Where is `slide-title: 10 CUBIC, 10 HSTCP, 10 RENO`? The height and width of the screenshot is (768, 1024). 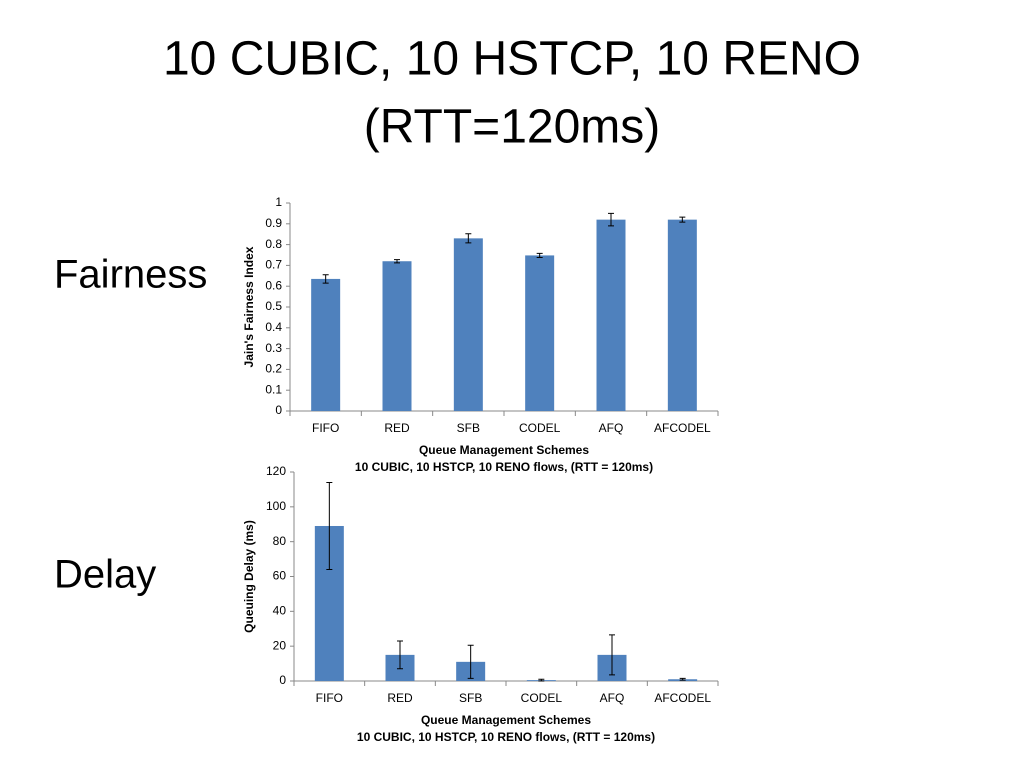
slide-title: 10 CUBIC, 10 HSTCP, 10 RENO is located at coordinates (512, 59).